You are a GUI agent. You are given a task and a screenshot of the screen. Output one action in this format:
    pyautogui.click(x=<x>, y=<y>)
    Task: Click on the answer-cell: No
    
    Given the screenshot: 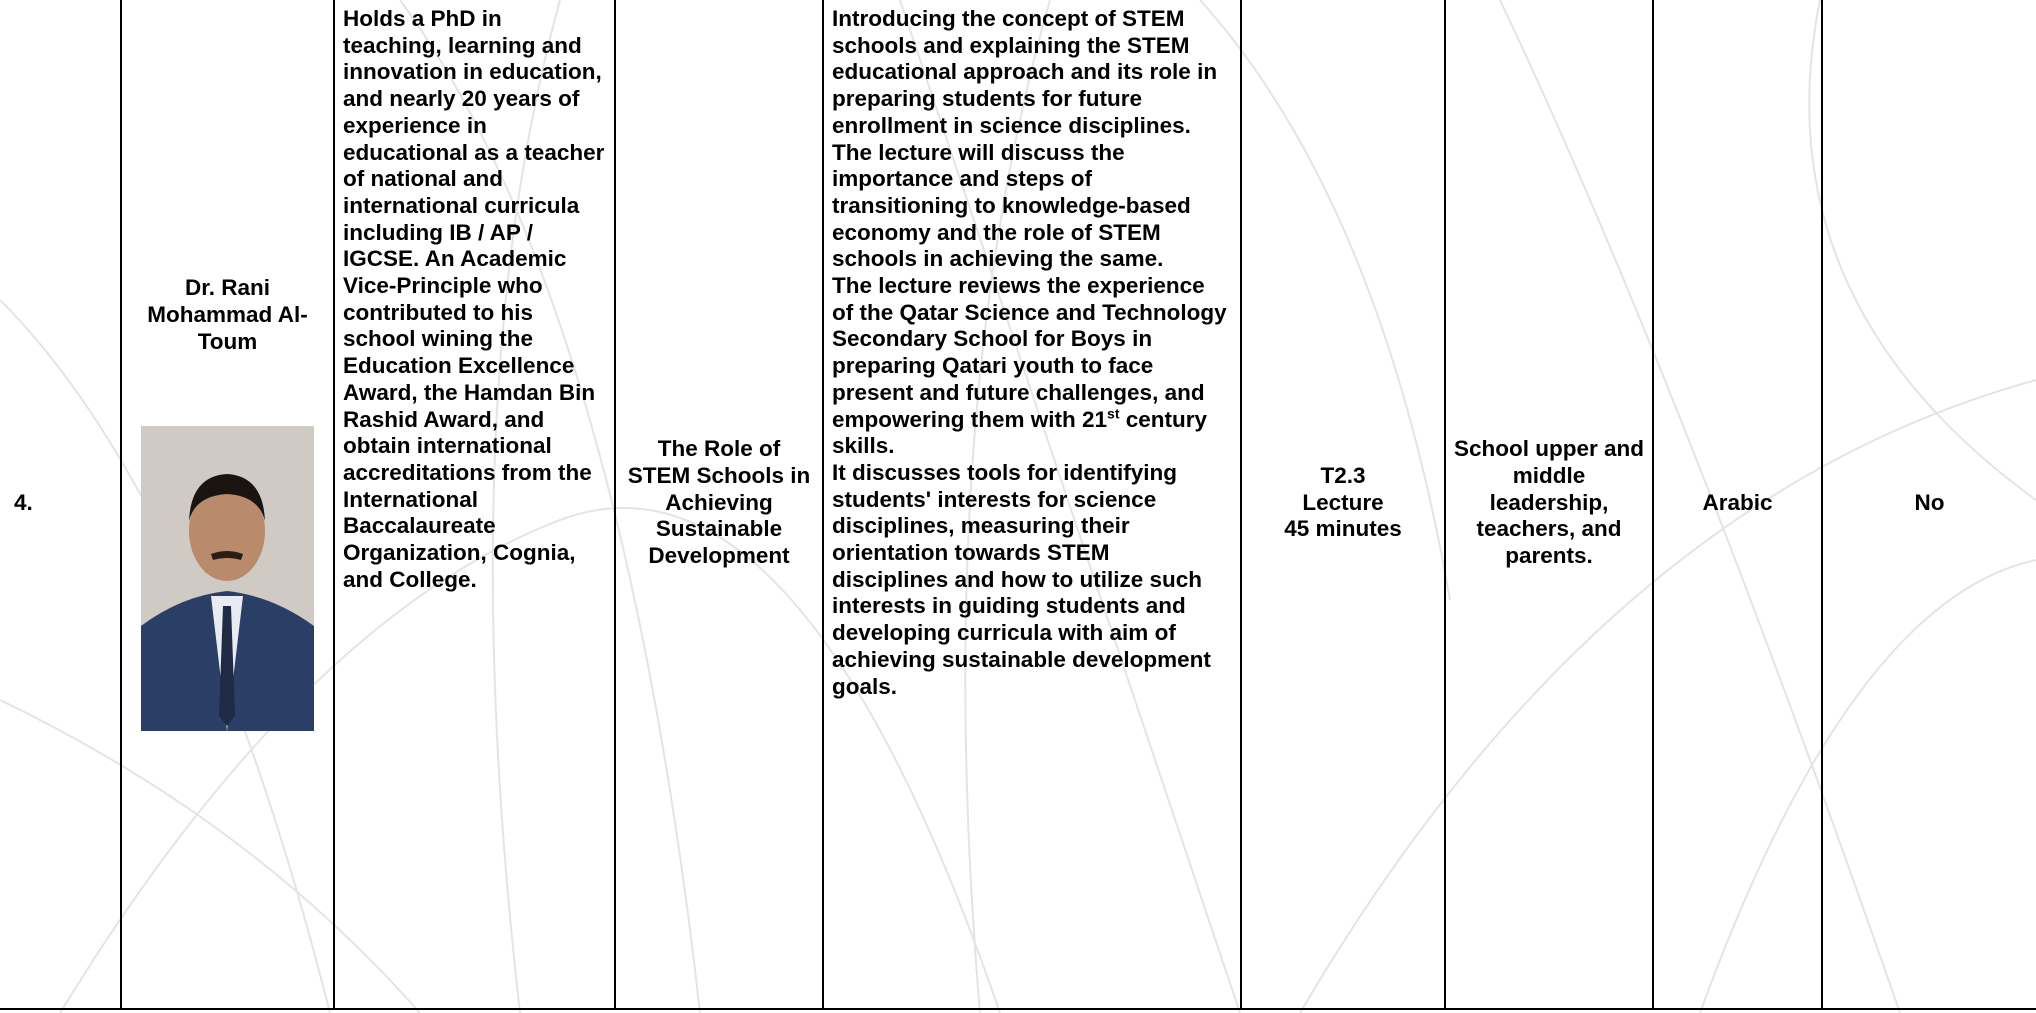 What is the action you would take?
    pyautogui.click(x=1928, y=505)
    